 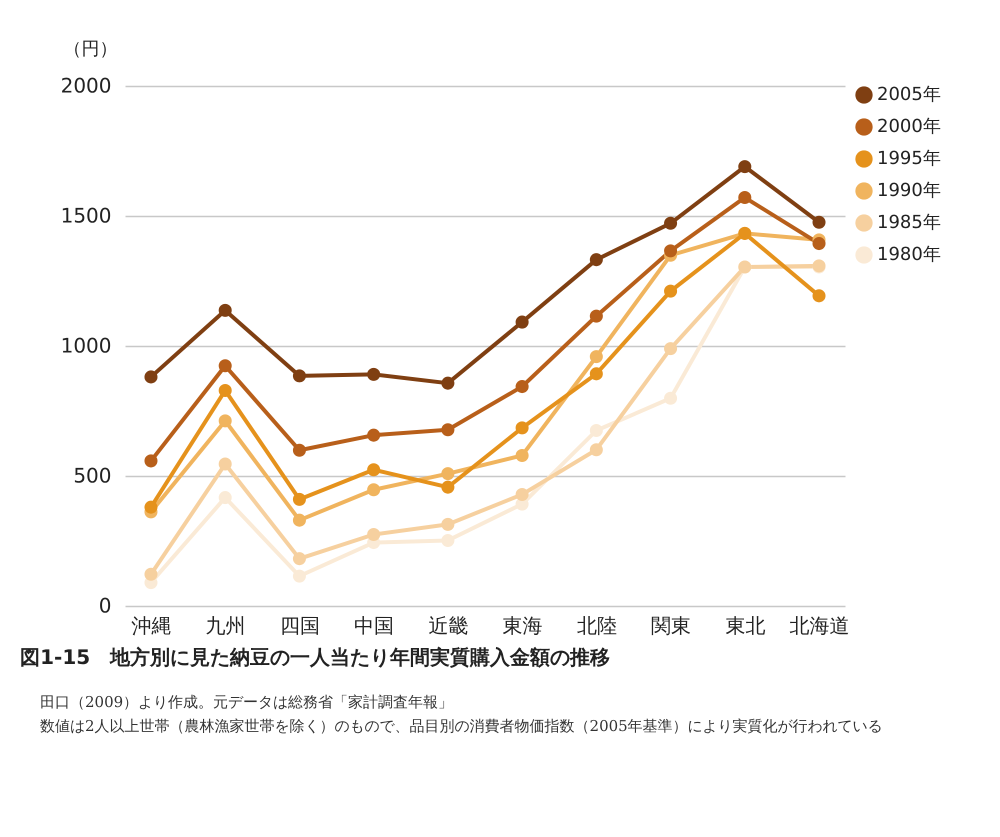 What do you see at coordinates (462, 726) in the screenshot?
I see `text: 数値は2人以上世帯（農林漁家世帯を除く）のもので、品目別の消費者物価指数（2005年基準）により実質化が行われている` at bounding box center [462, 726].